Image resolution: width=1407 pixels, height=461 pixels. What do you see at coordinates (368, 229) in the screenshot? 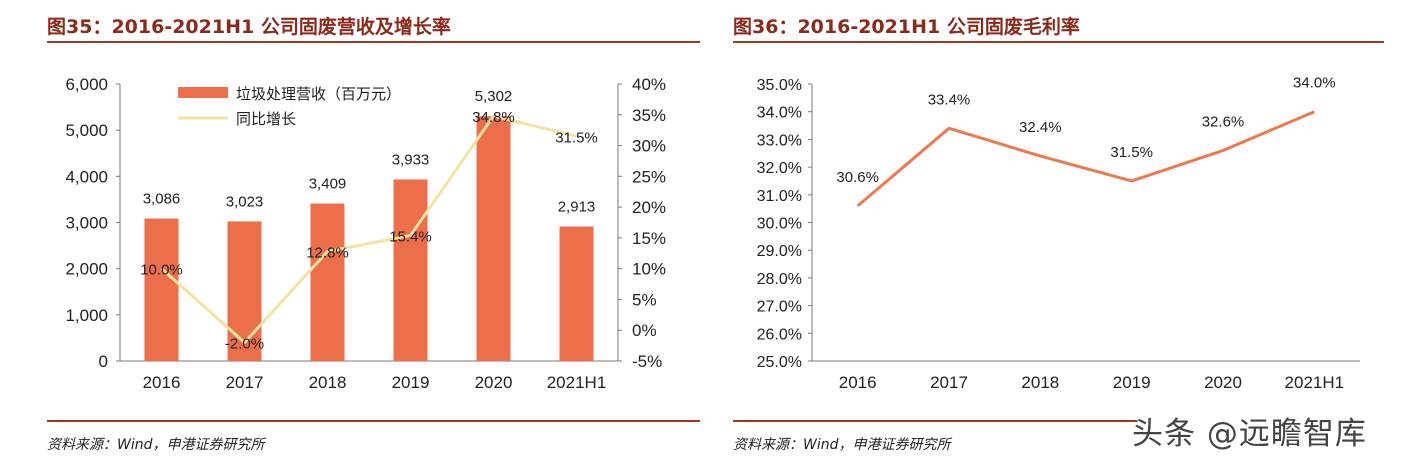
I see `growth-rate-line` at bounding box center [368, 229].